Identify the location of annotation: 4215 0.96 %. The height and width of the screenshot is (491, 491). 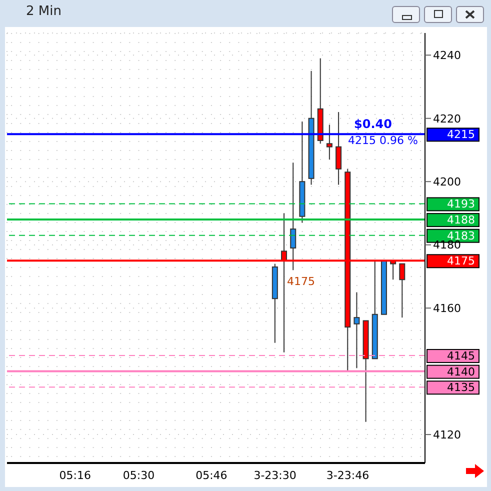
(383, 140).